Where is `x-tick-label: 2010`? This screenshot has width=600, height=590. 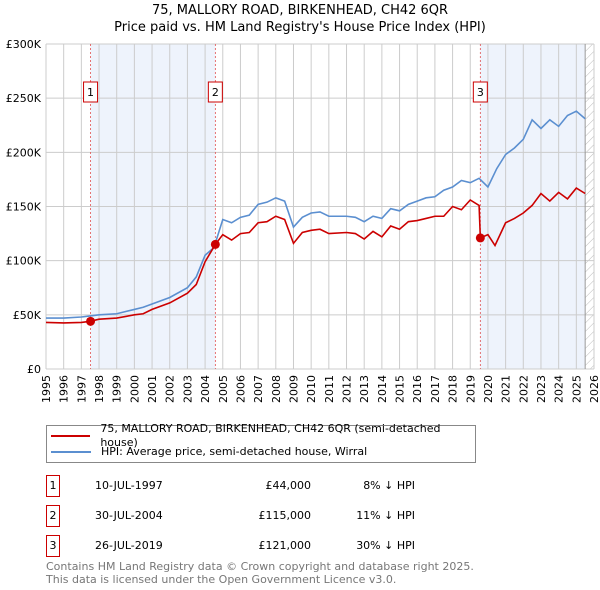 x-tick-label: 2010 is located at coordinates (311, 389).